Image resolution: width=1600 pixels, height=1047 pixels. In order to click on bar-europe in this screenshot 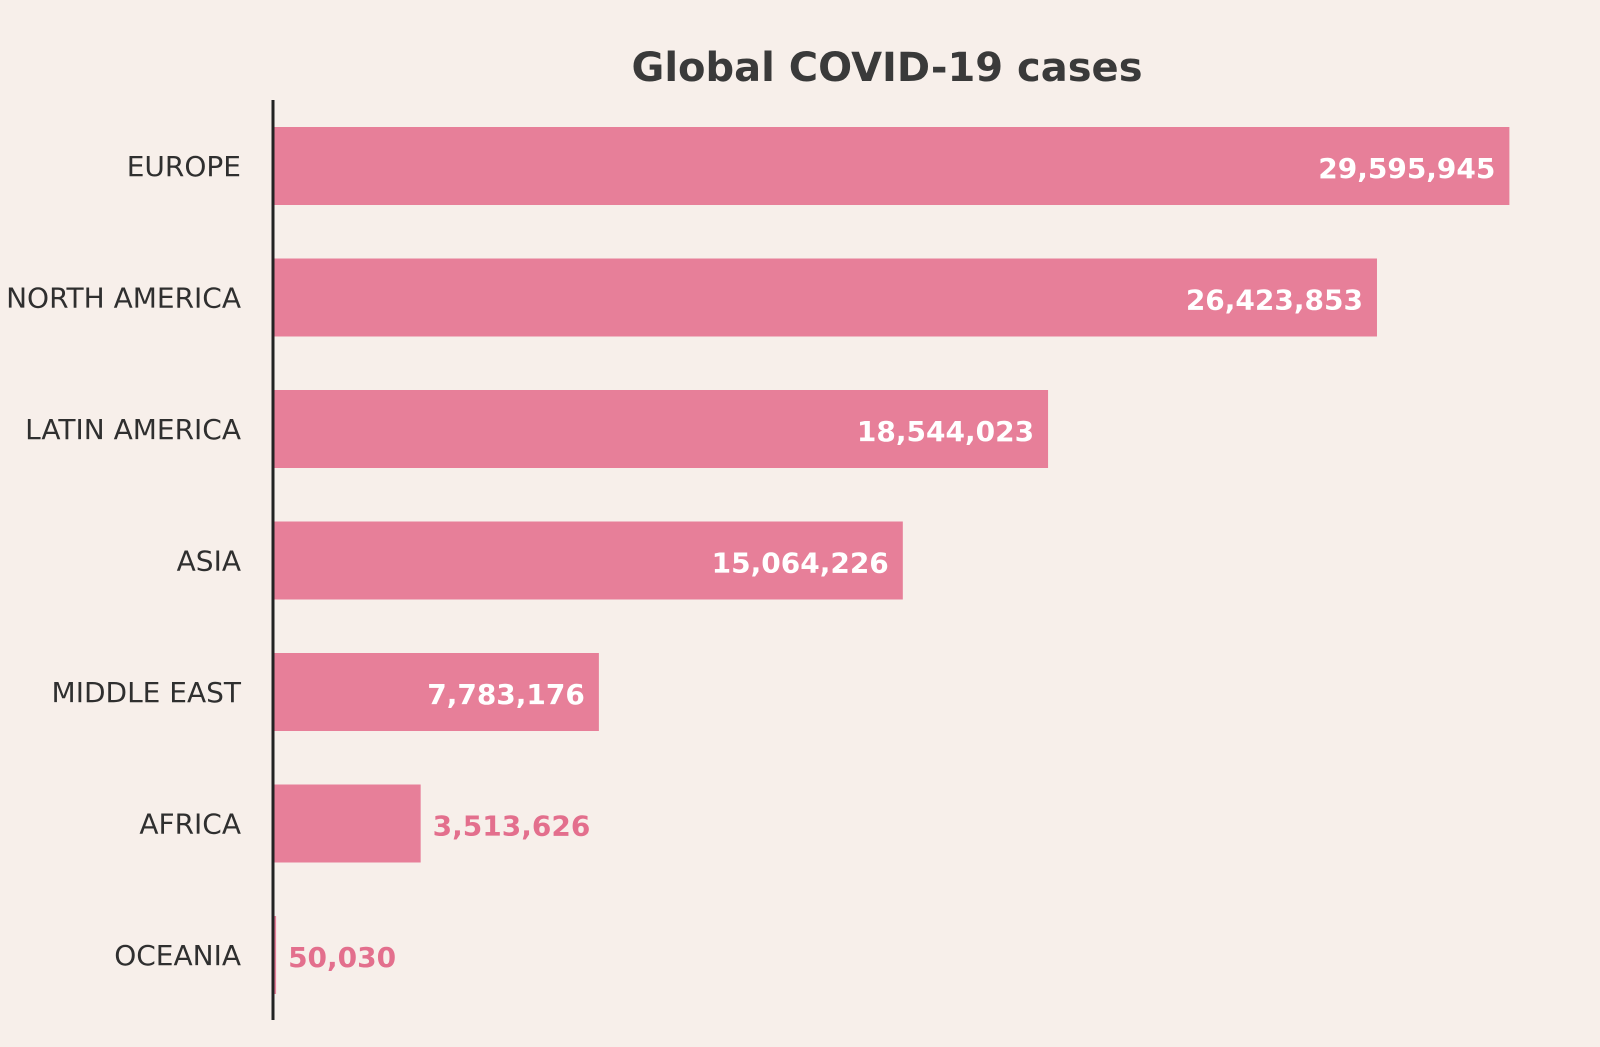, I will do `click(892, 166)`.